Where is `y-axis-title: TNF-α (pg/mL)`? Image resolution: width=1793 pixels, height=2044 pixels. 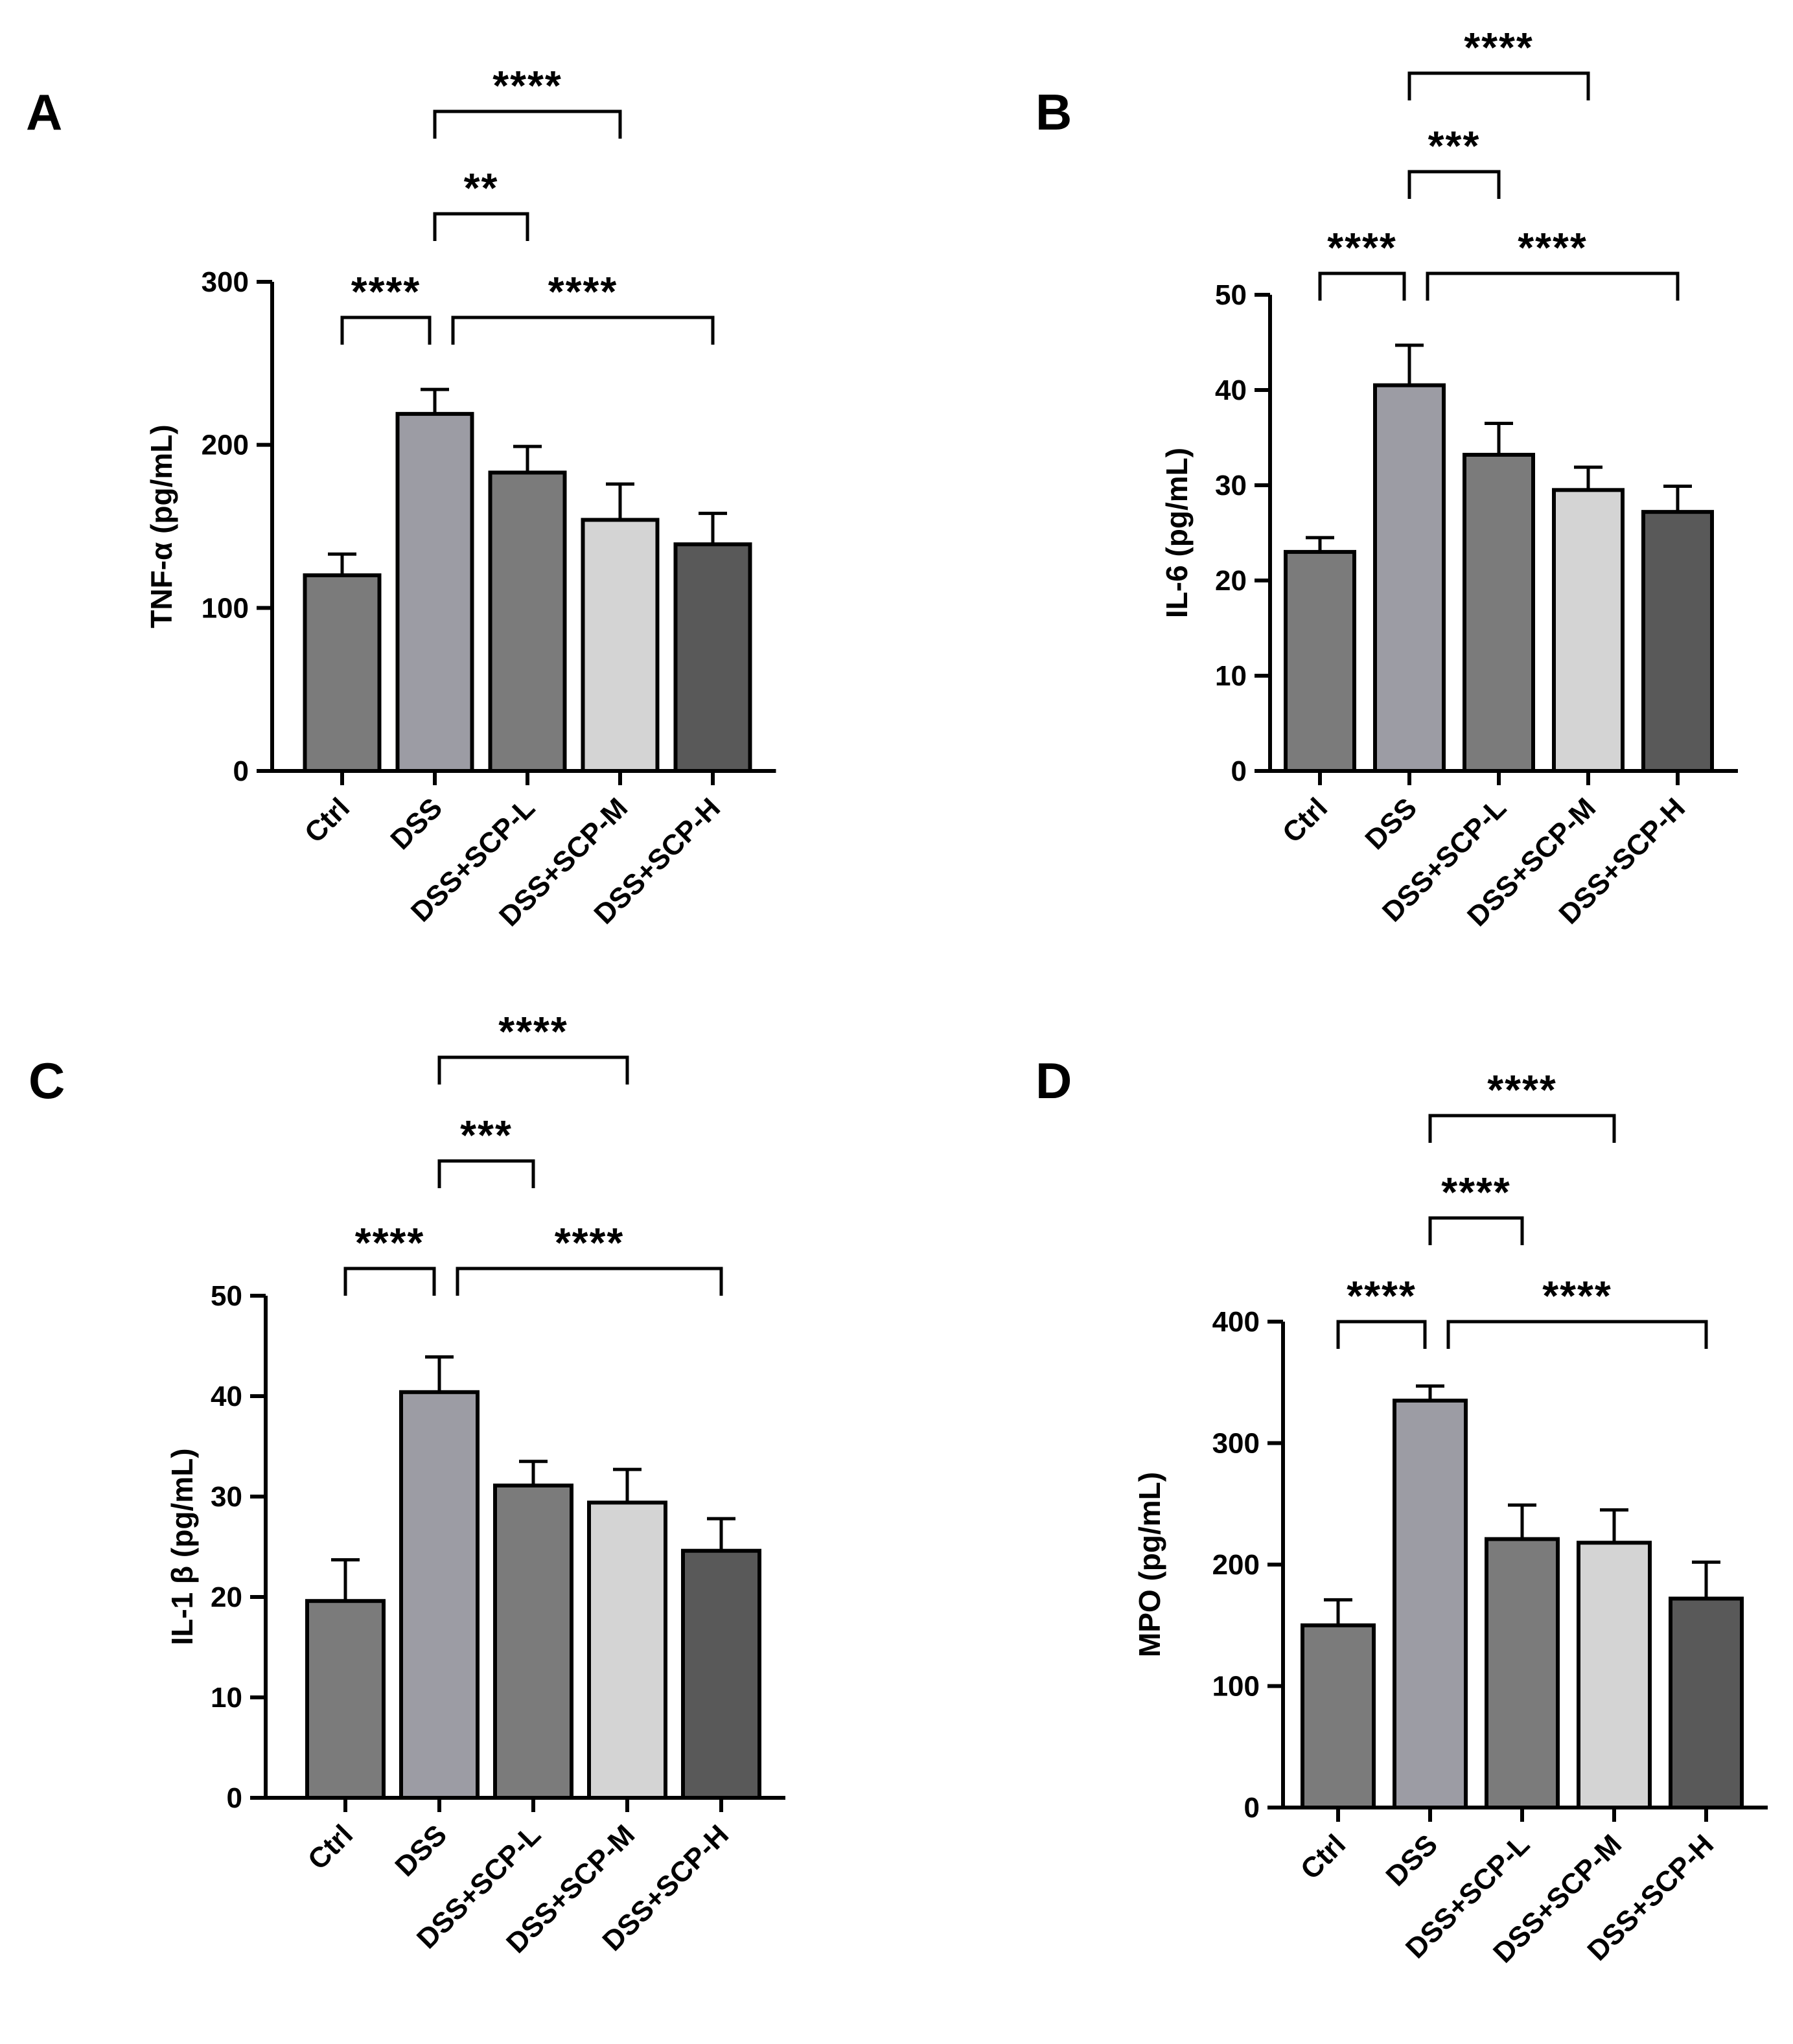
y-axis-title: TNF-α (pg/mL) is located at coordinates (161, 526).